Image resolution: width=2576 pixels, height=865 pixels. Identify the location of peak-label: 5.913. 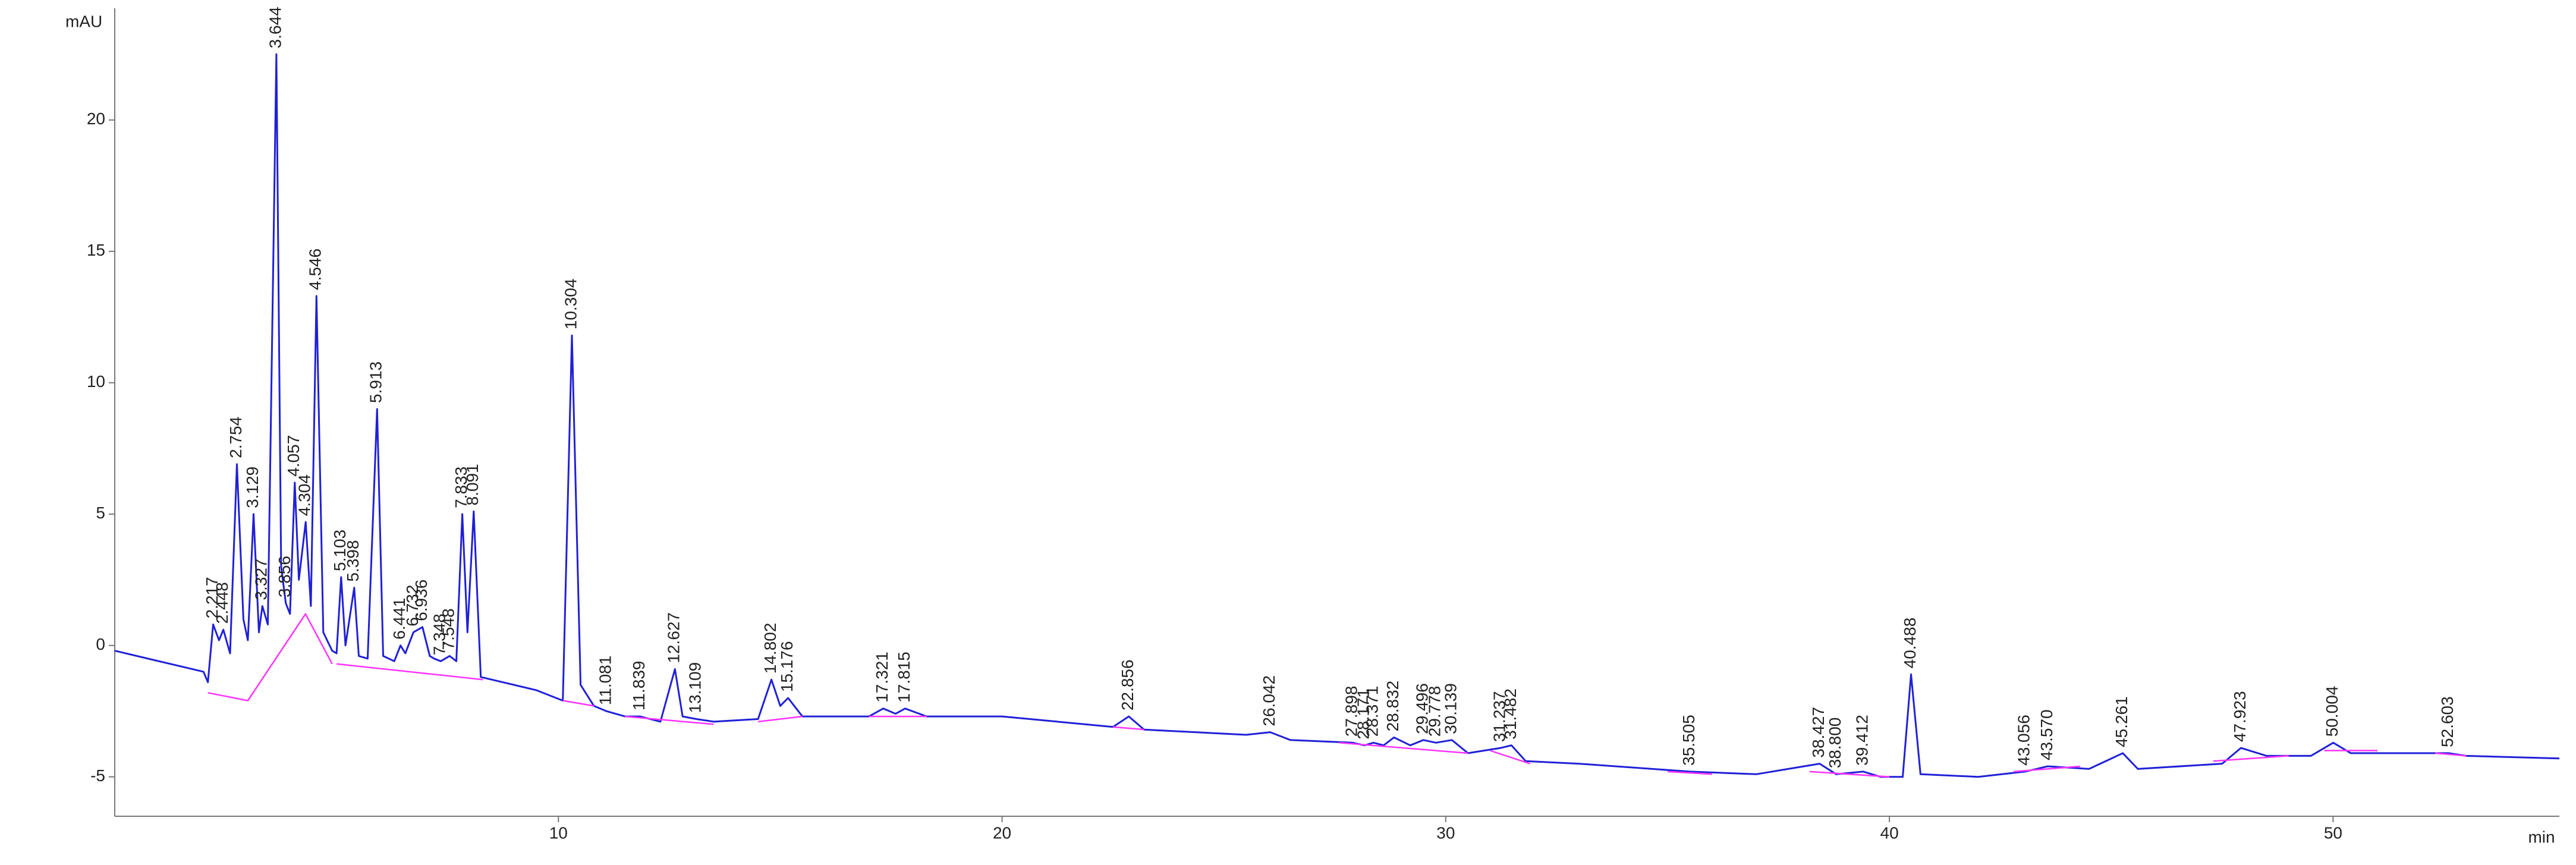
(376, 382).